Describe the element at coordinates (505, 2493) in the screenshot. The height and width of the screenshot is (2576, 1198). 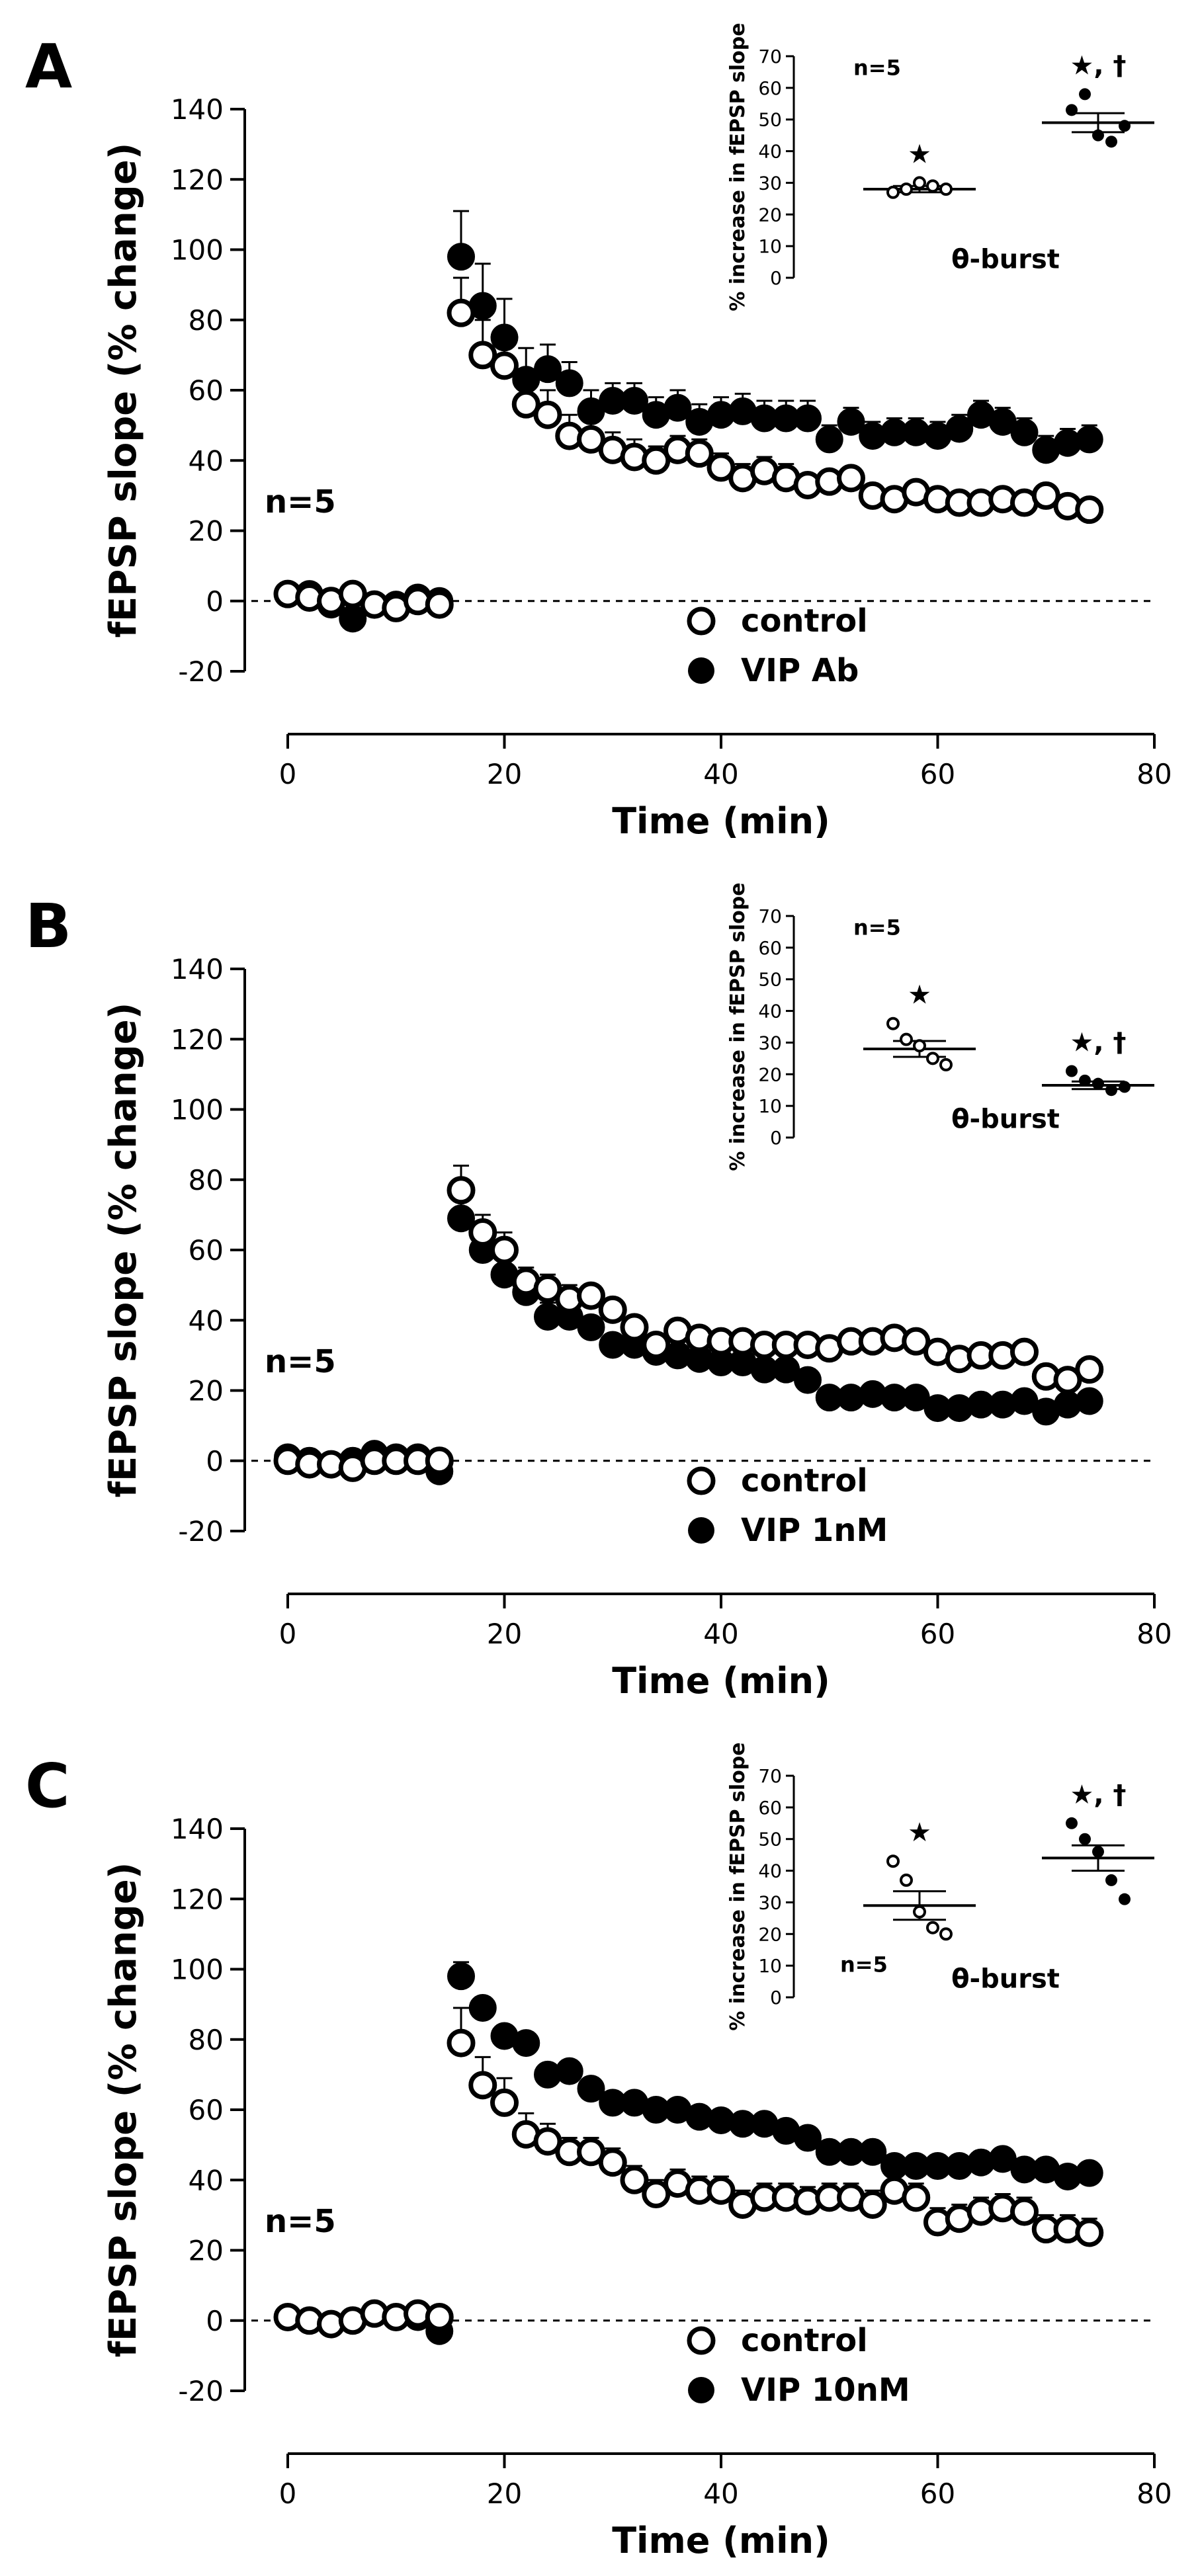
I see `x-tick-label: 20` at that location.